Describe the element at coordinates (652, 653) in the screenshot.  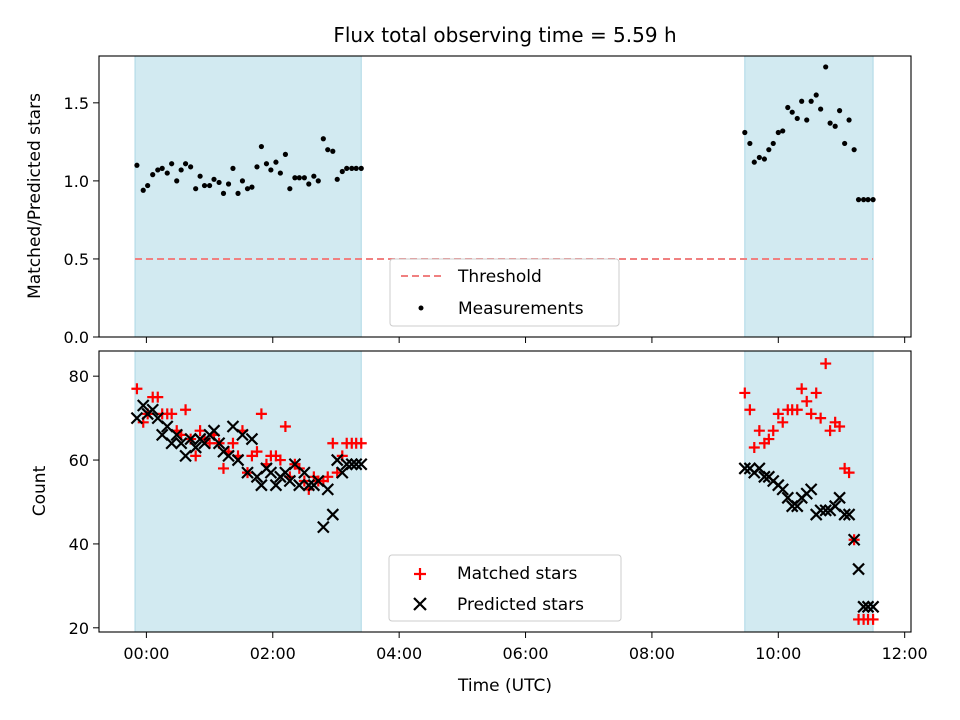
I see `x-tick-label: 08:00` at that location.